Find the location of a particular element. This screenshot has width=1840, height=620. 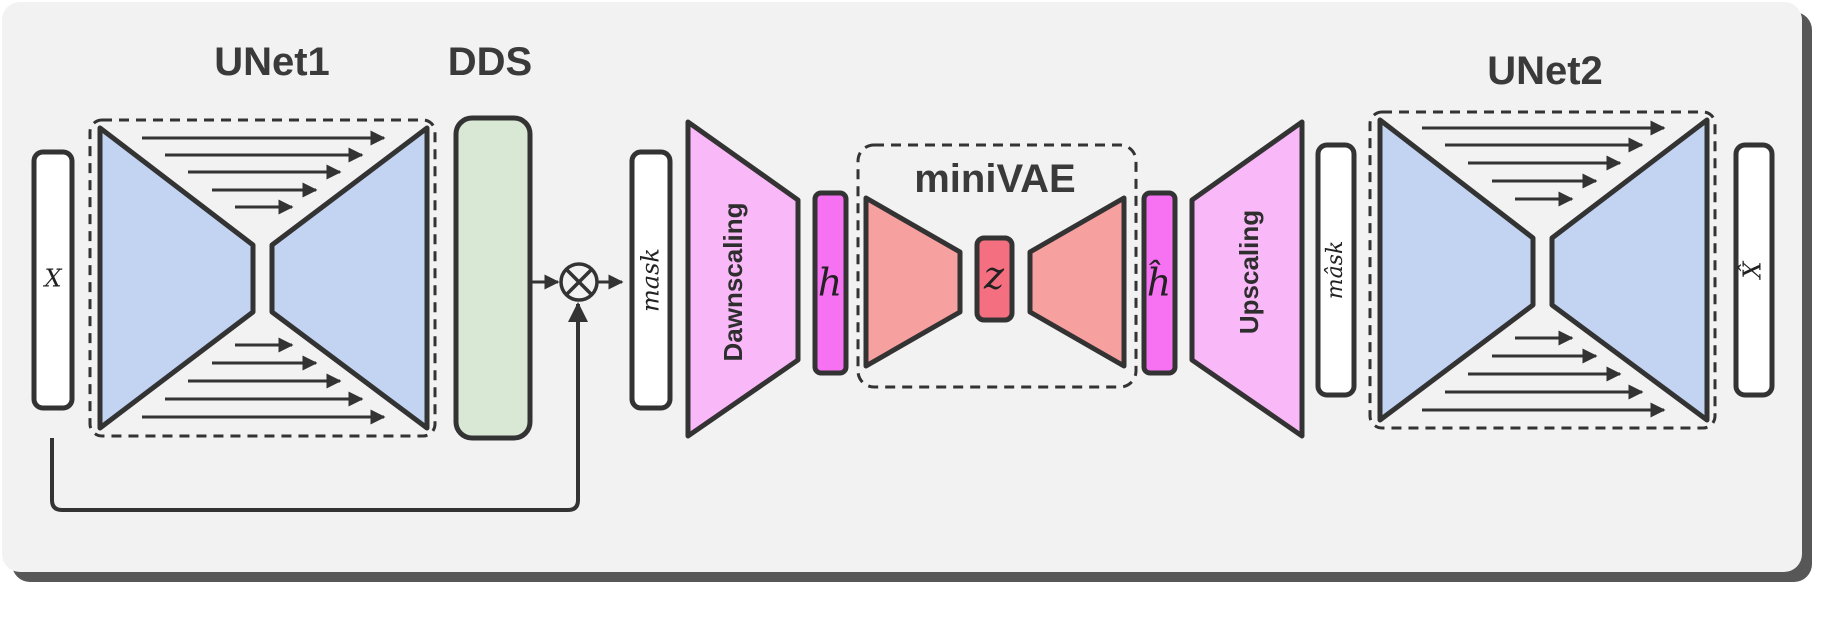

upscaling-block is located at coordinates (1247, 279).